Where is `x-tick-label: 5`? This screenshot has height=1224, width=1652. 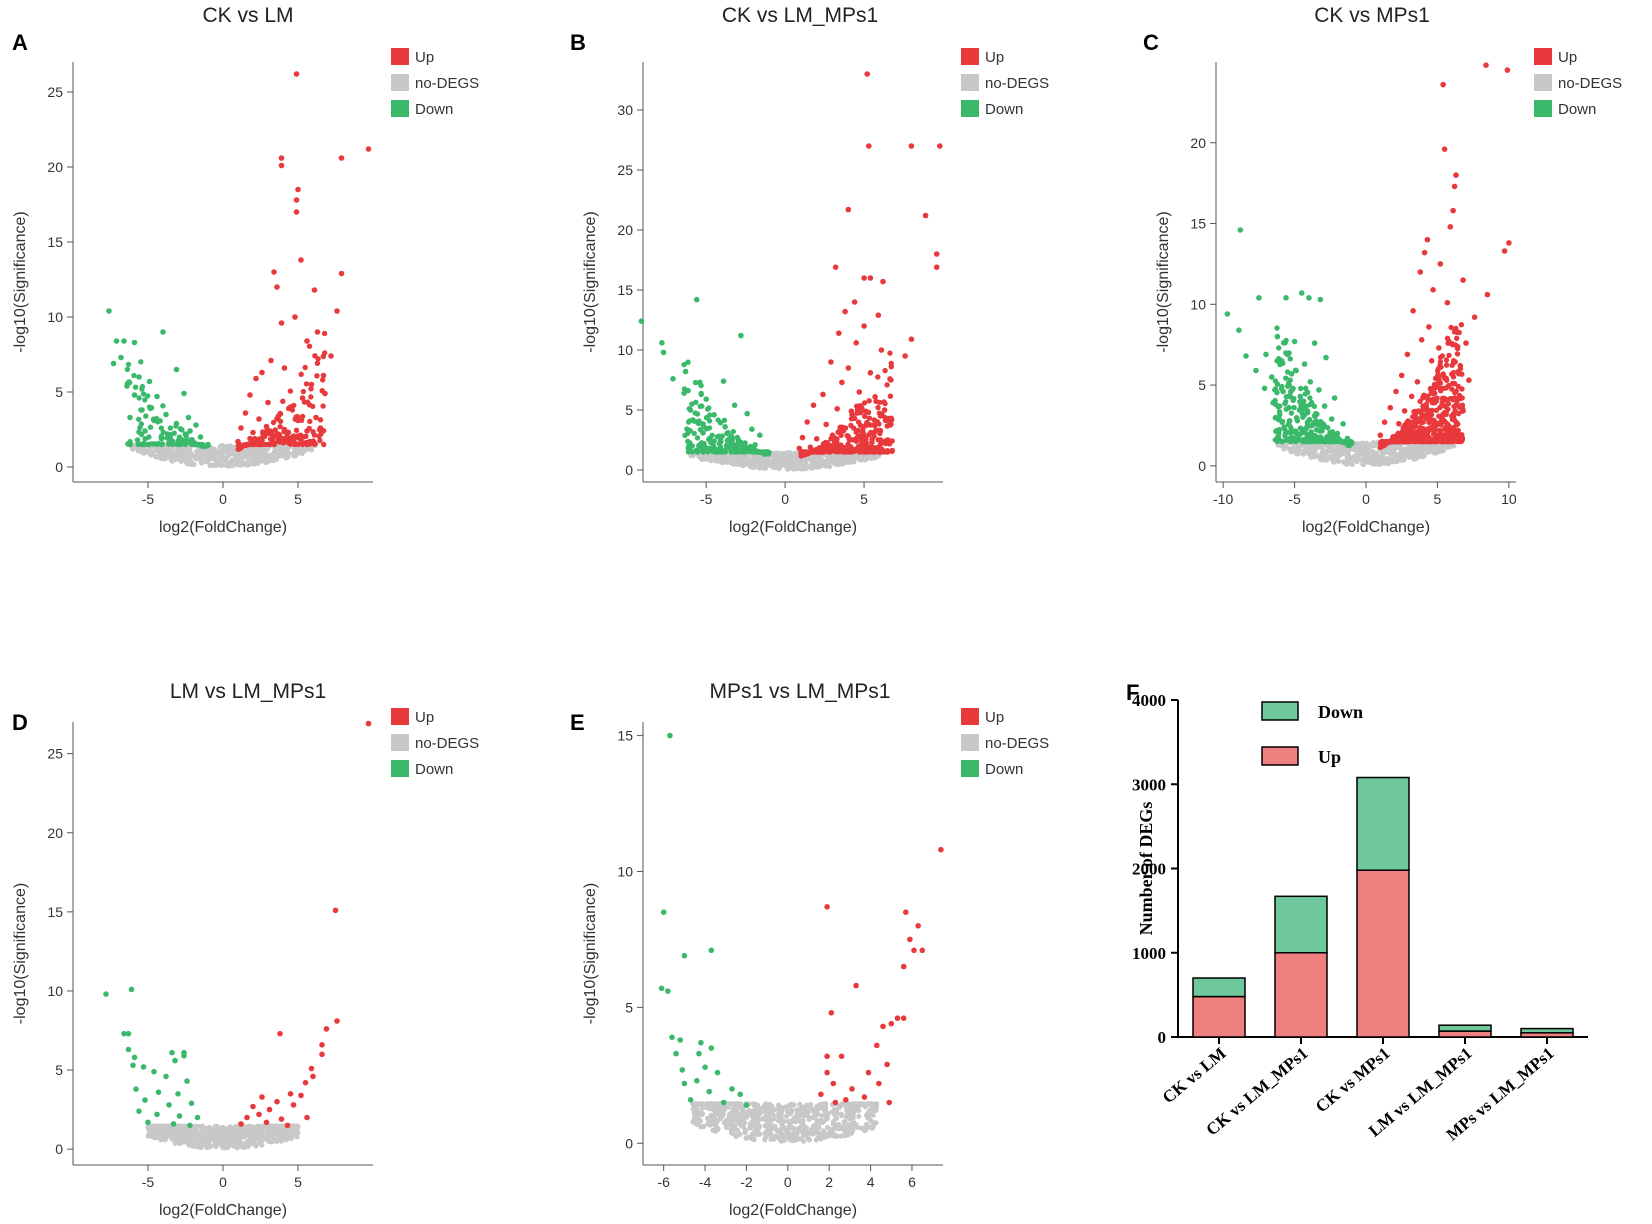
x-tick-label: 5 is located at coordinates (1438, 499).